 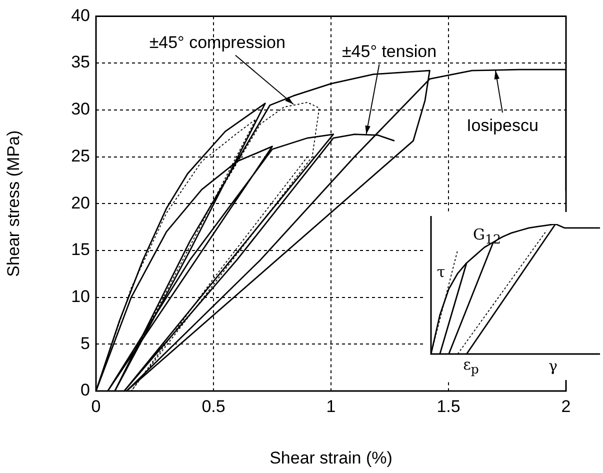 What do you see at coordinates (80, 109) in the screenshot?
I see `y-tick-label: 30` at bounding box center [80, 109].